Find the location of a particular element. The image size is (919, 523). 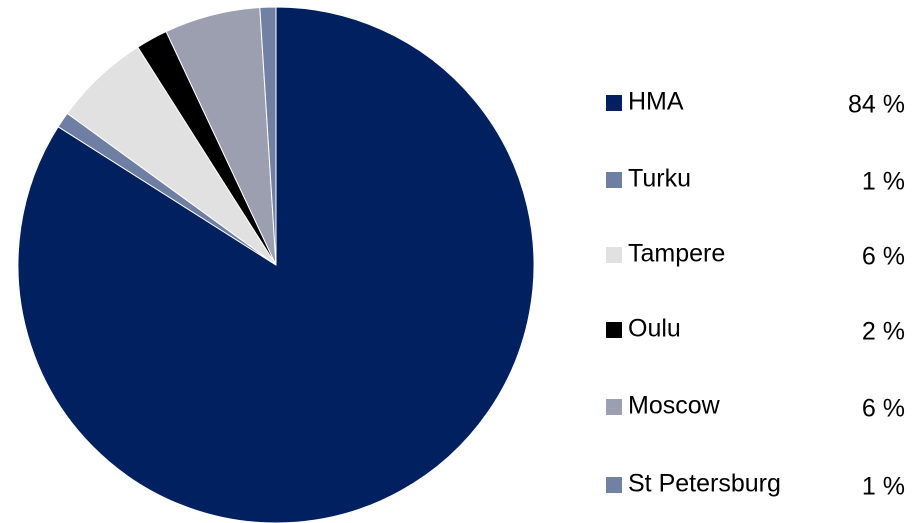

pie-slice is located at coordinates (268, 136).